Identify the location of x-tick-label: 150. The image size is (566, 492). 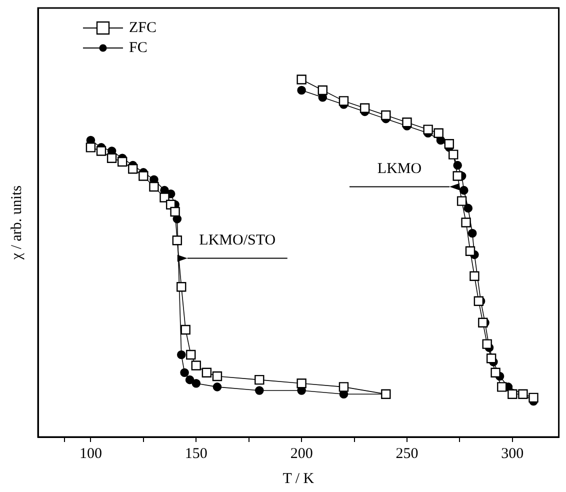
(196, 454).